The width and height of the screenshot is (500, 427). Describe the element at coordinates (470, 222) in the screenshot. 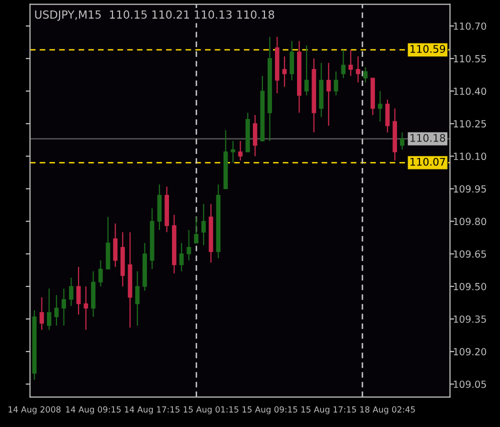

I see `y-tick-label: 109.80` at that location.